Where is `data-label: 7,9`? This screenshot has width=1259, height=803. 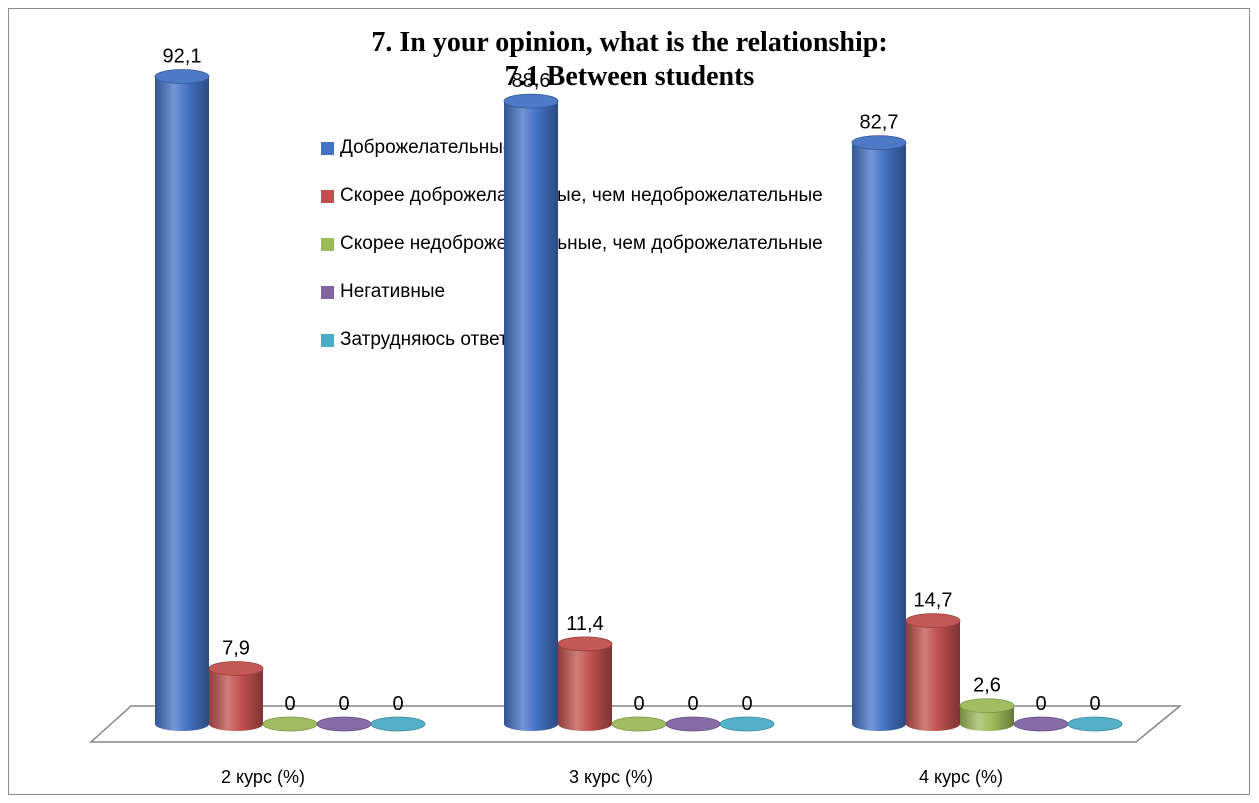
data-label: 7,9 is located at coordinates (236, 648).